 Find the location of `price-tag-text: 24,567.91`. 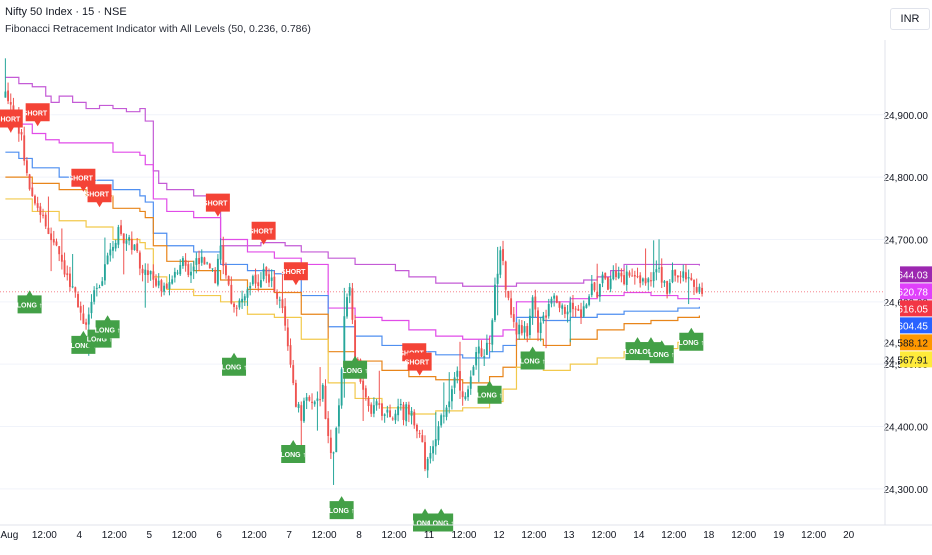

price-tag-text: 24,567.91 is located at coordinates (906, 360).